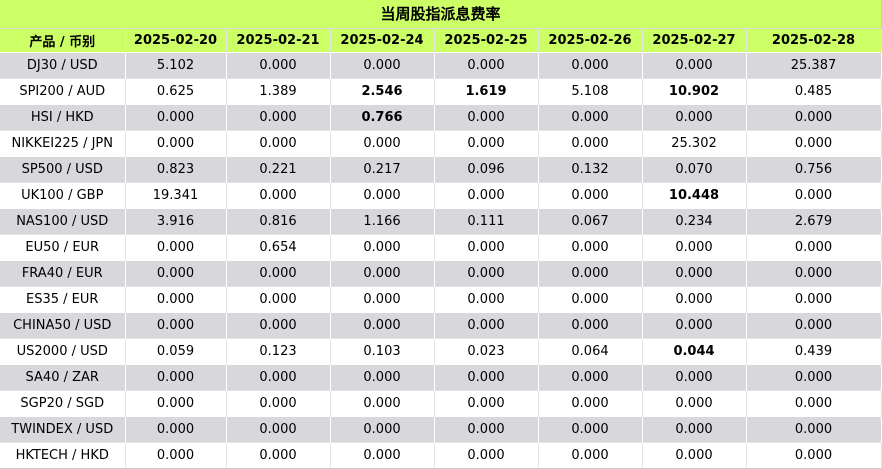  What do you see at coordinates (814, 41) in the screenshot?
I see `header-date: 2025-02-28` at bounding box center [814, 41].